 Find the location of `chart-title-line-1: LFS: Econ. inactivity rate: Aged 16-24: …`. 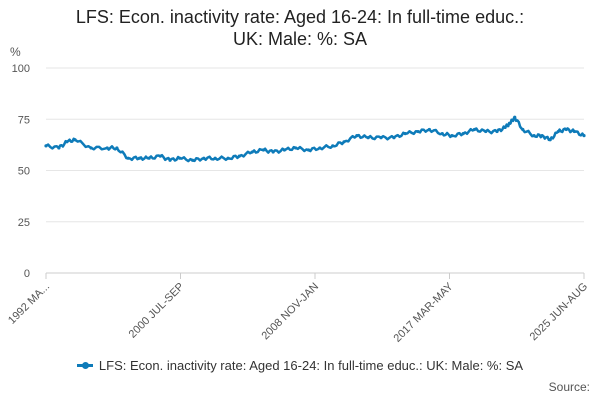

chart-title-line-1: LFS: Econ. inactivity rate: Aged 16-24: … is located at coordinates (300, 17).